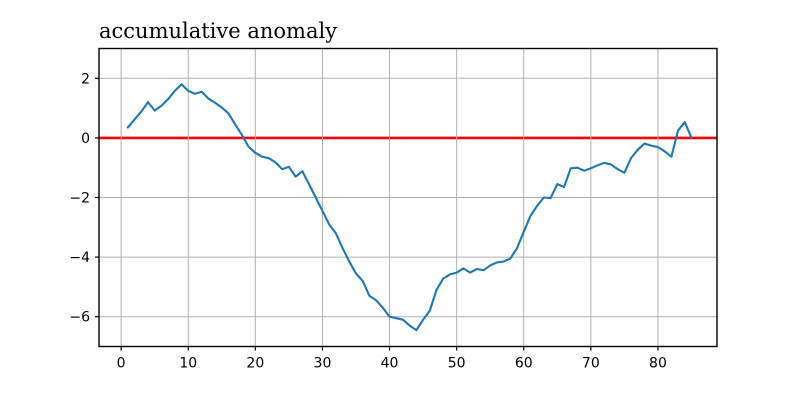  I want to click on x-tick-label: 70, so click(591, 364).